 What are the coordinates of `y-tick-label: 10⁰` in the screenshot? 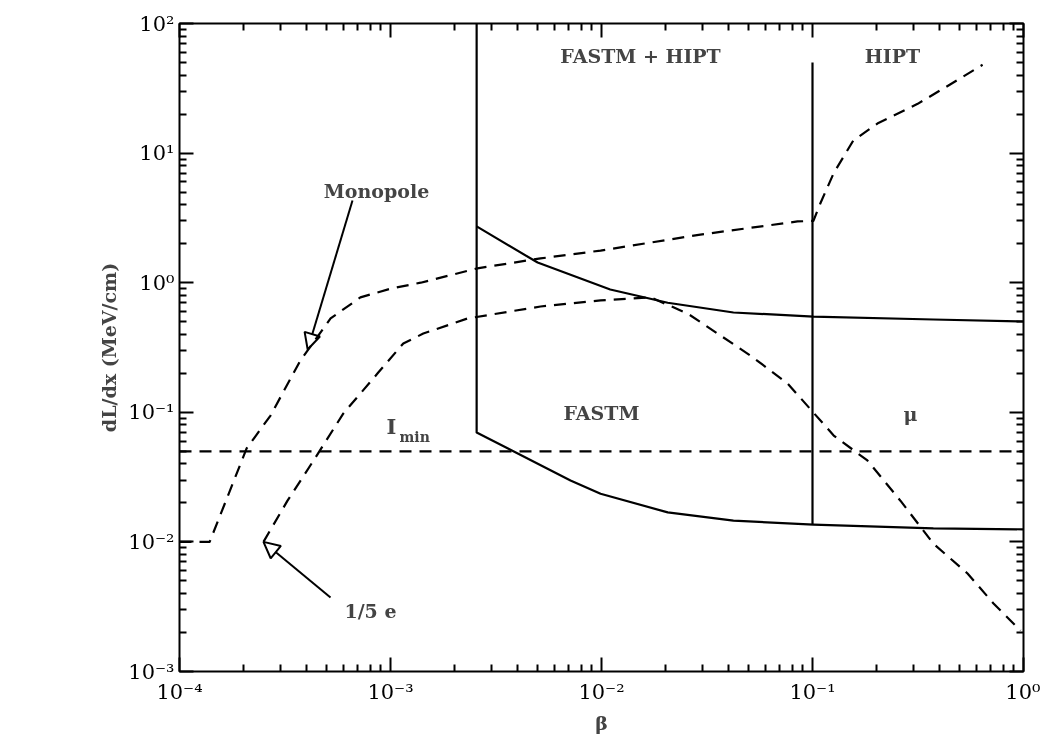 It's located at (157, 282).